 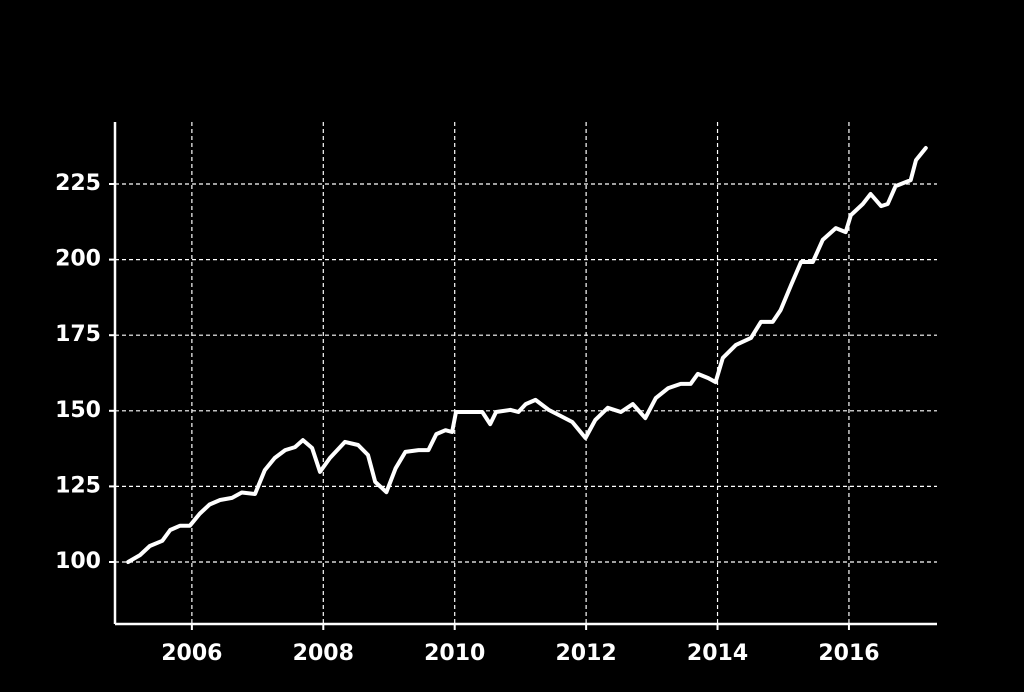 What do you see at coordinates (586, 653) in the screenshot?
I see `x-tick-label: 2012` at bounding box center [586, 653].